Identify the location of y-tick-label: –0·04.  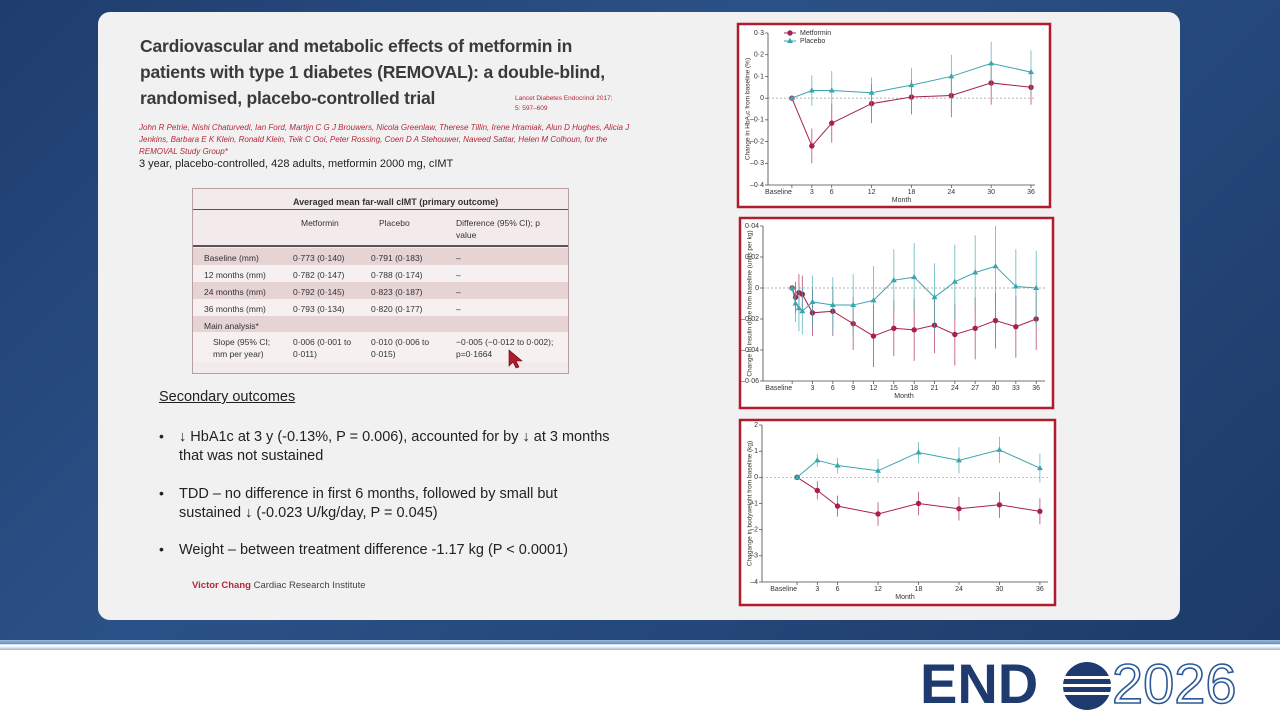
(750, 350).